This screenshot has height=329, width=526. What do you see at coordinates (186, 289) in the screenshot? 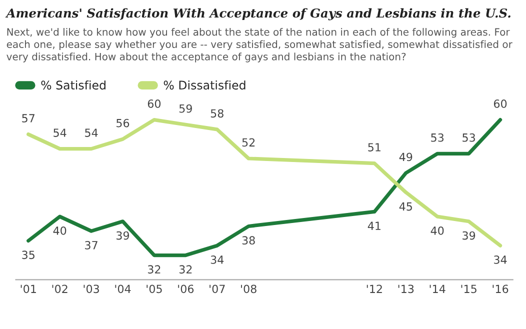
I see `x-tick-label: '06` at bounding box center [186, 289].